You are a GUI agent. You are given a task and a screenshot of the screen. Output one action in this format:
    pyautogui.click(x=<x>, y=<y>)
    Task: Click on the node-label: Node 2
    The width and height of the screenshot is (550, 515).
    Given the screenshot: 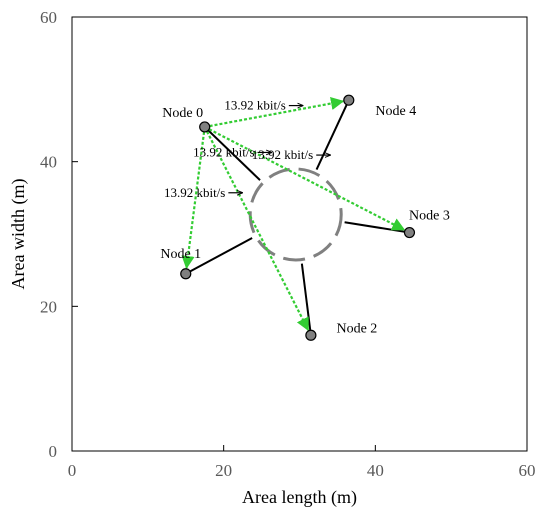 What is the action you would take?
    pyautogui.click(x=356, y=328)
    